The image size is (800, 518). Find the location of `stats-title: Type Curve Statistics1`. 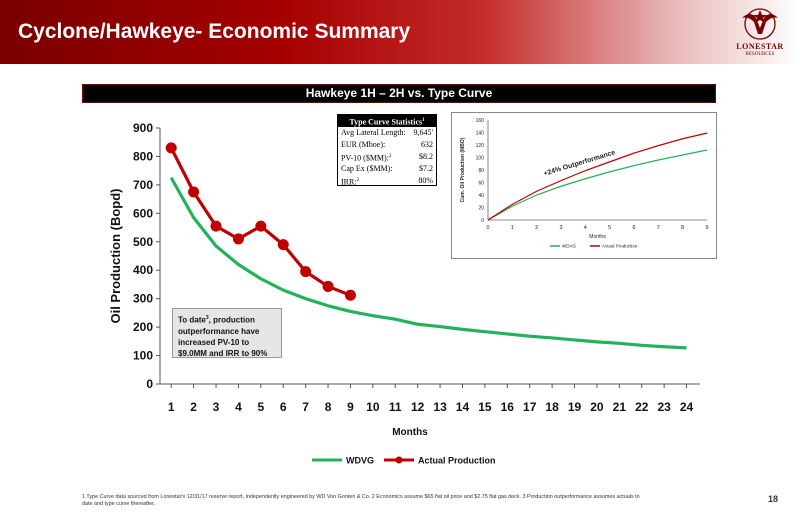

stats-title: Type Curve Statistics1 is located at coordinates (387, 121).